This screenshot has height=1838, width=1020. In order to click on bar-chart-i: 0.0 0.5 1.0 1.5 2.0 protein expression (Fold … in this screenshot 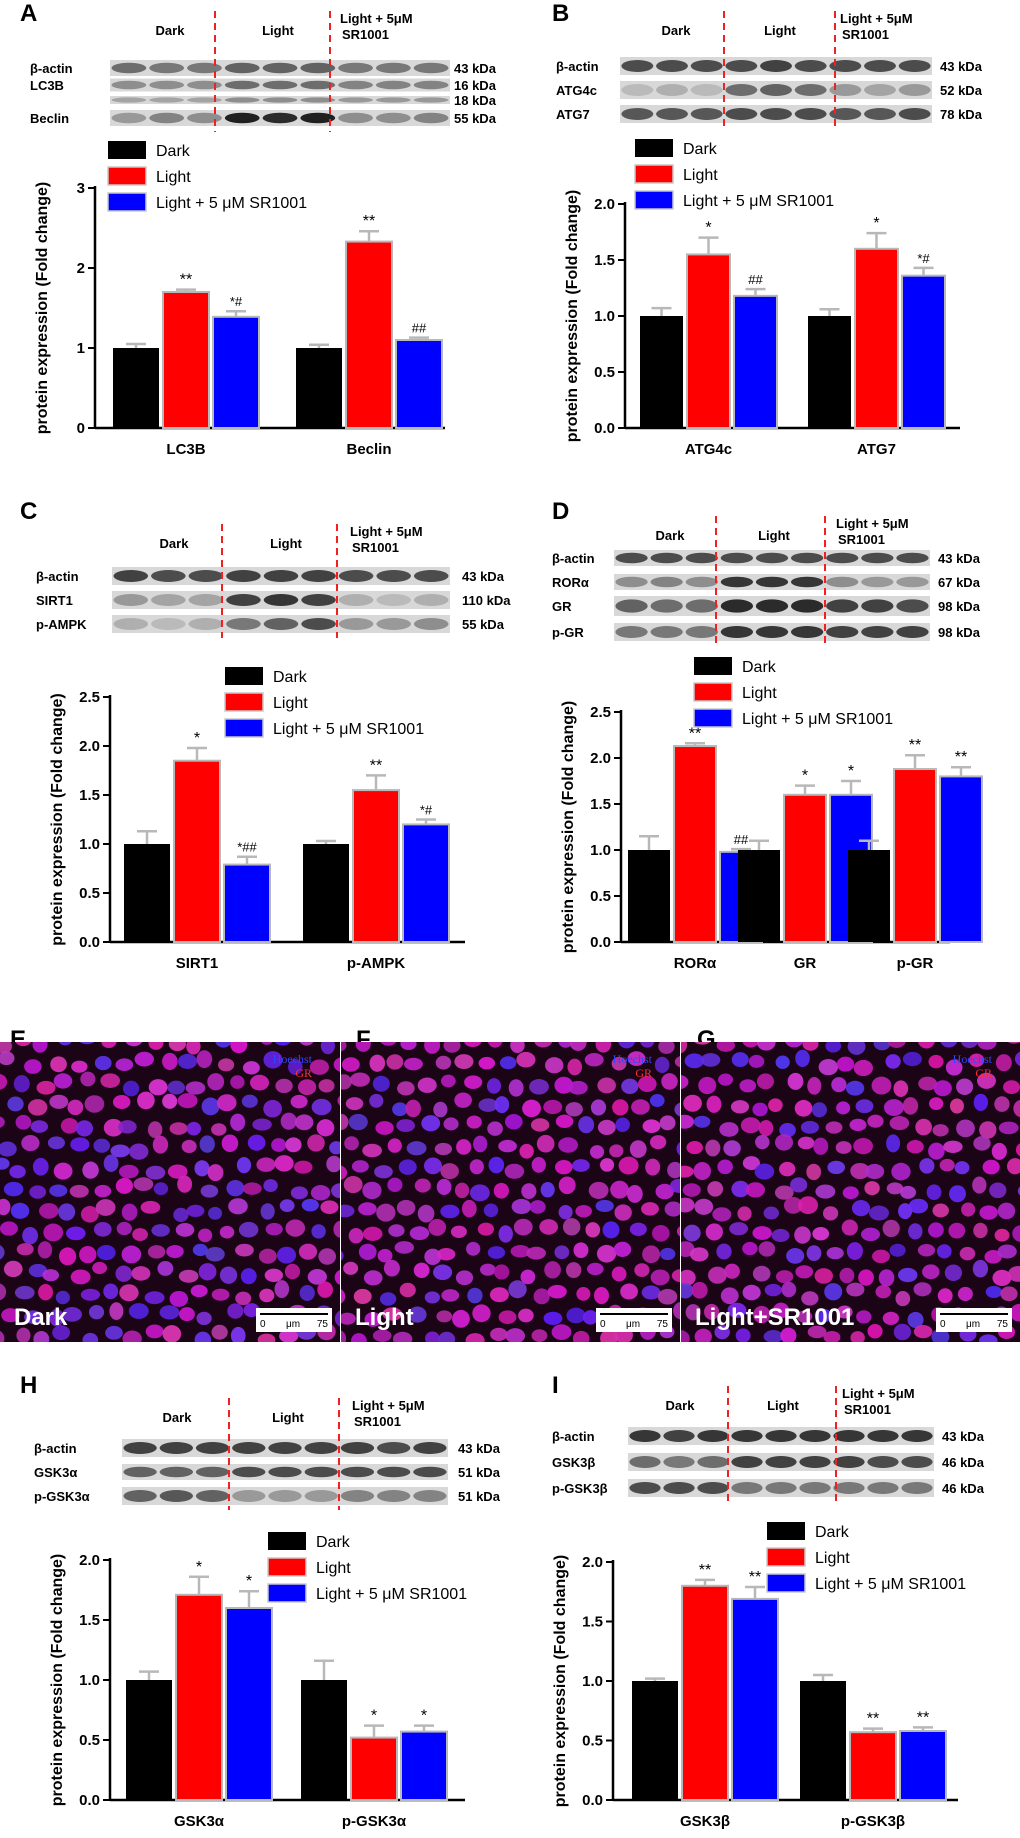, I will do `click(759, 1676)`.